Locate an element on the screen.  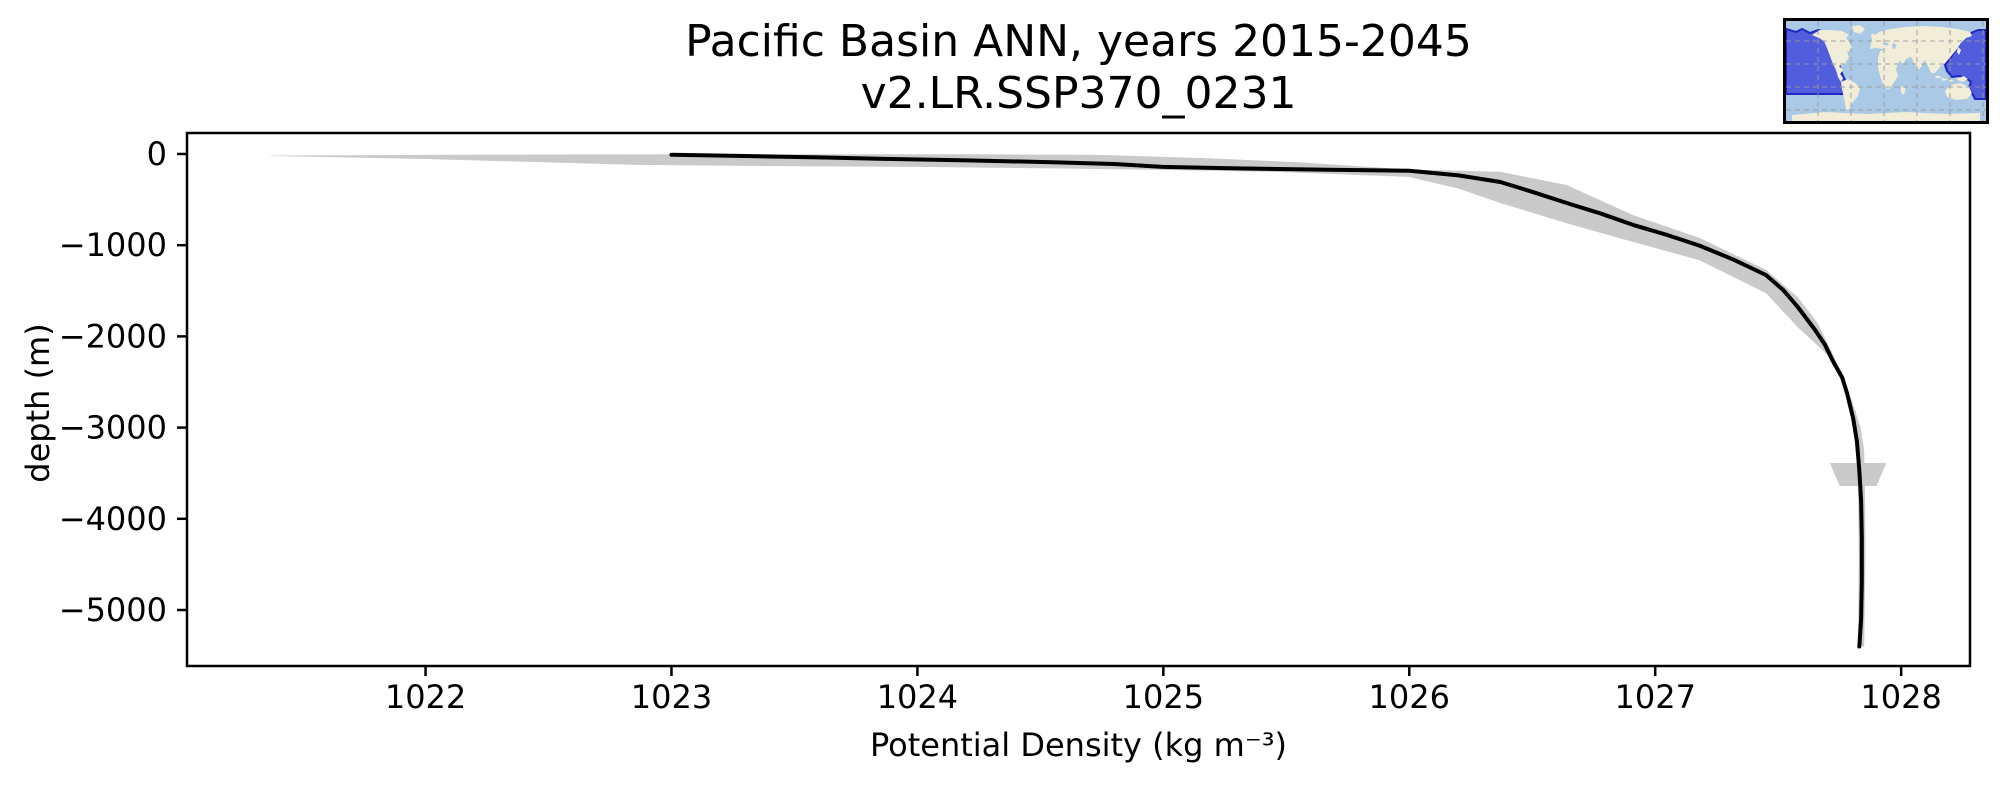
x-tick-label: 1024 is located at coordinates (917, 697).